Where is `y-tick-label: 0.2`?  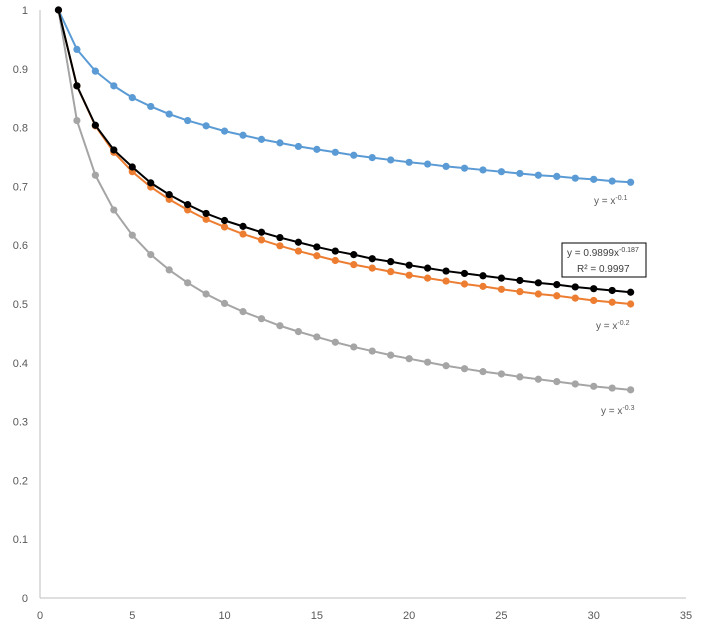 y-tick-label: 0.2 is located at coordinates (20, 481).